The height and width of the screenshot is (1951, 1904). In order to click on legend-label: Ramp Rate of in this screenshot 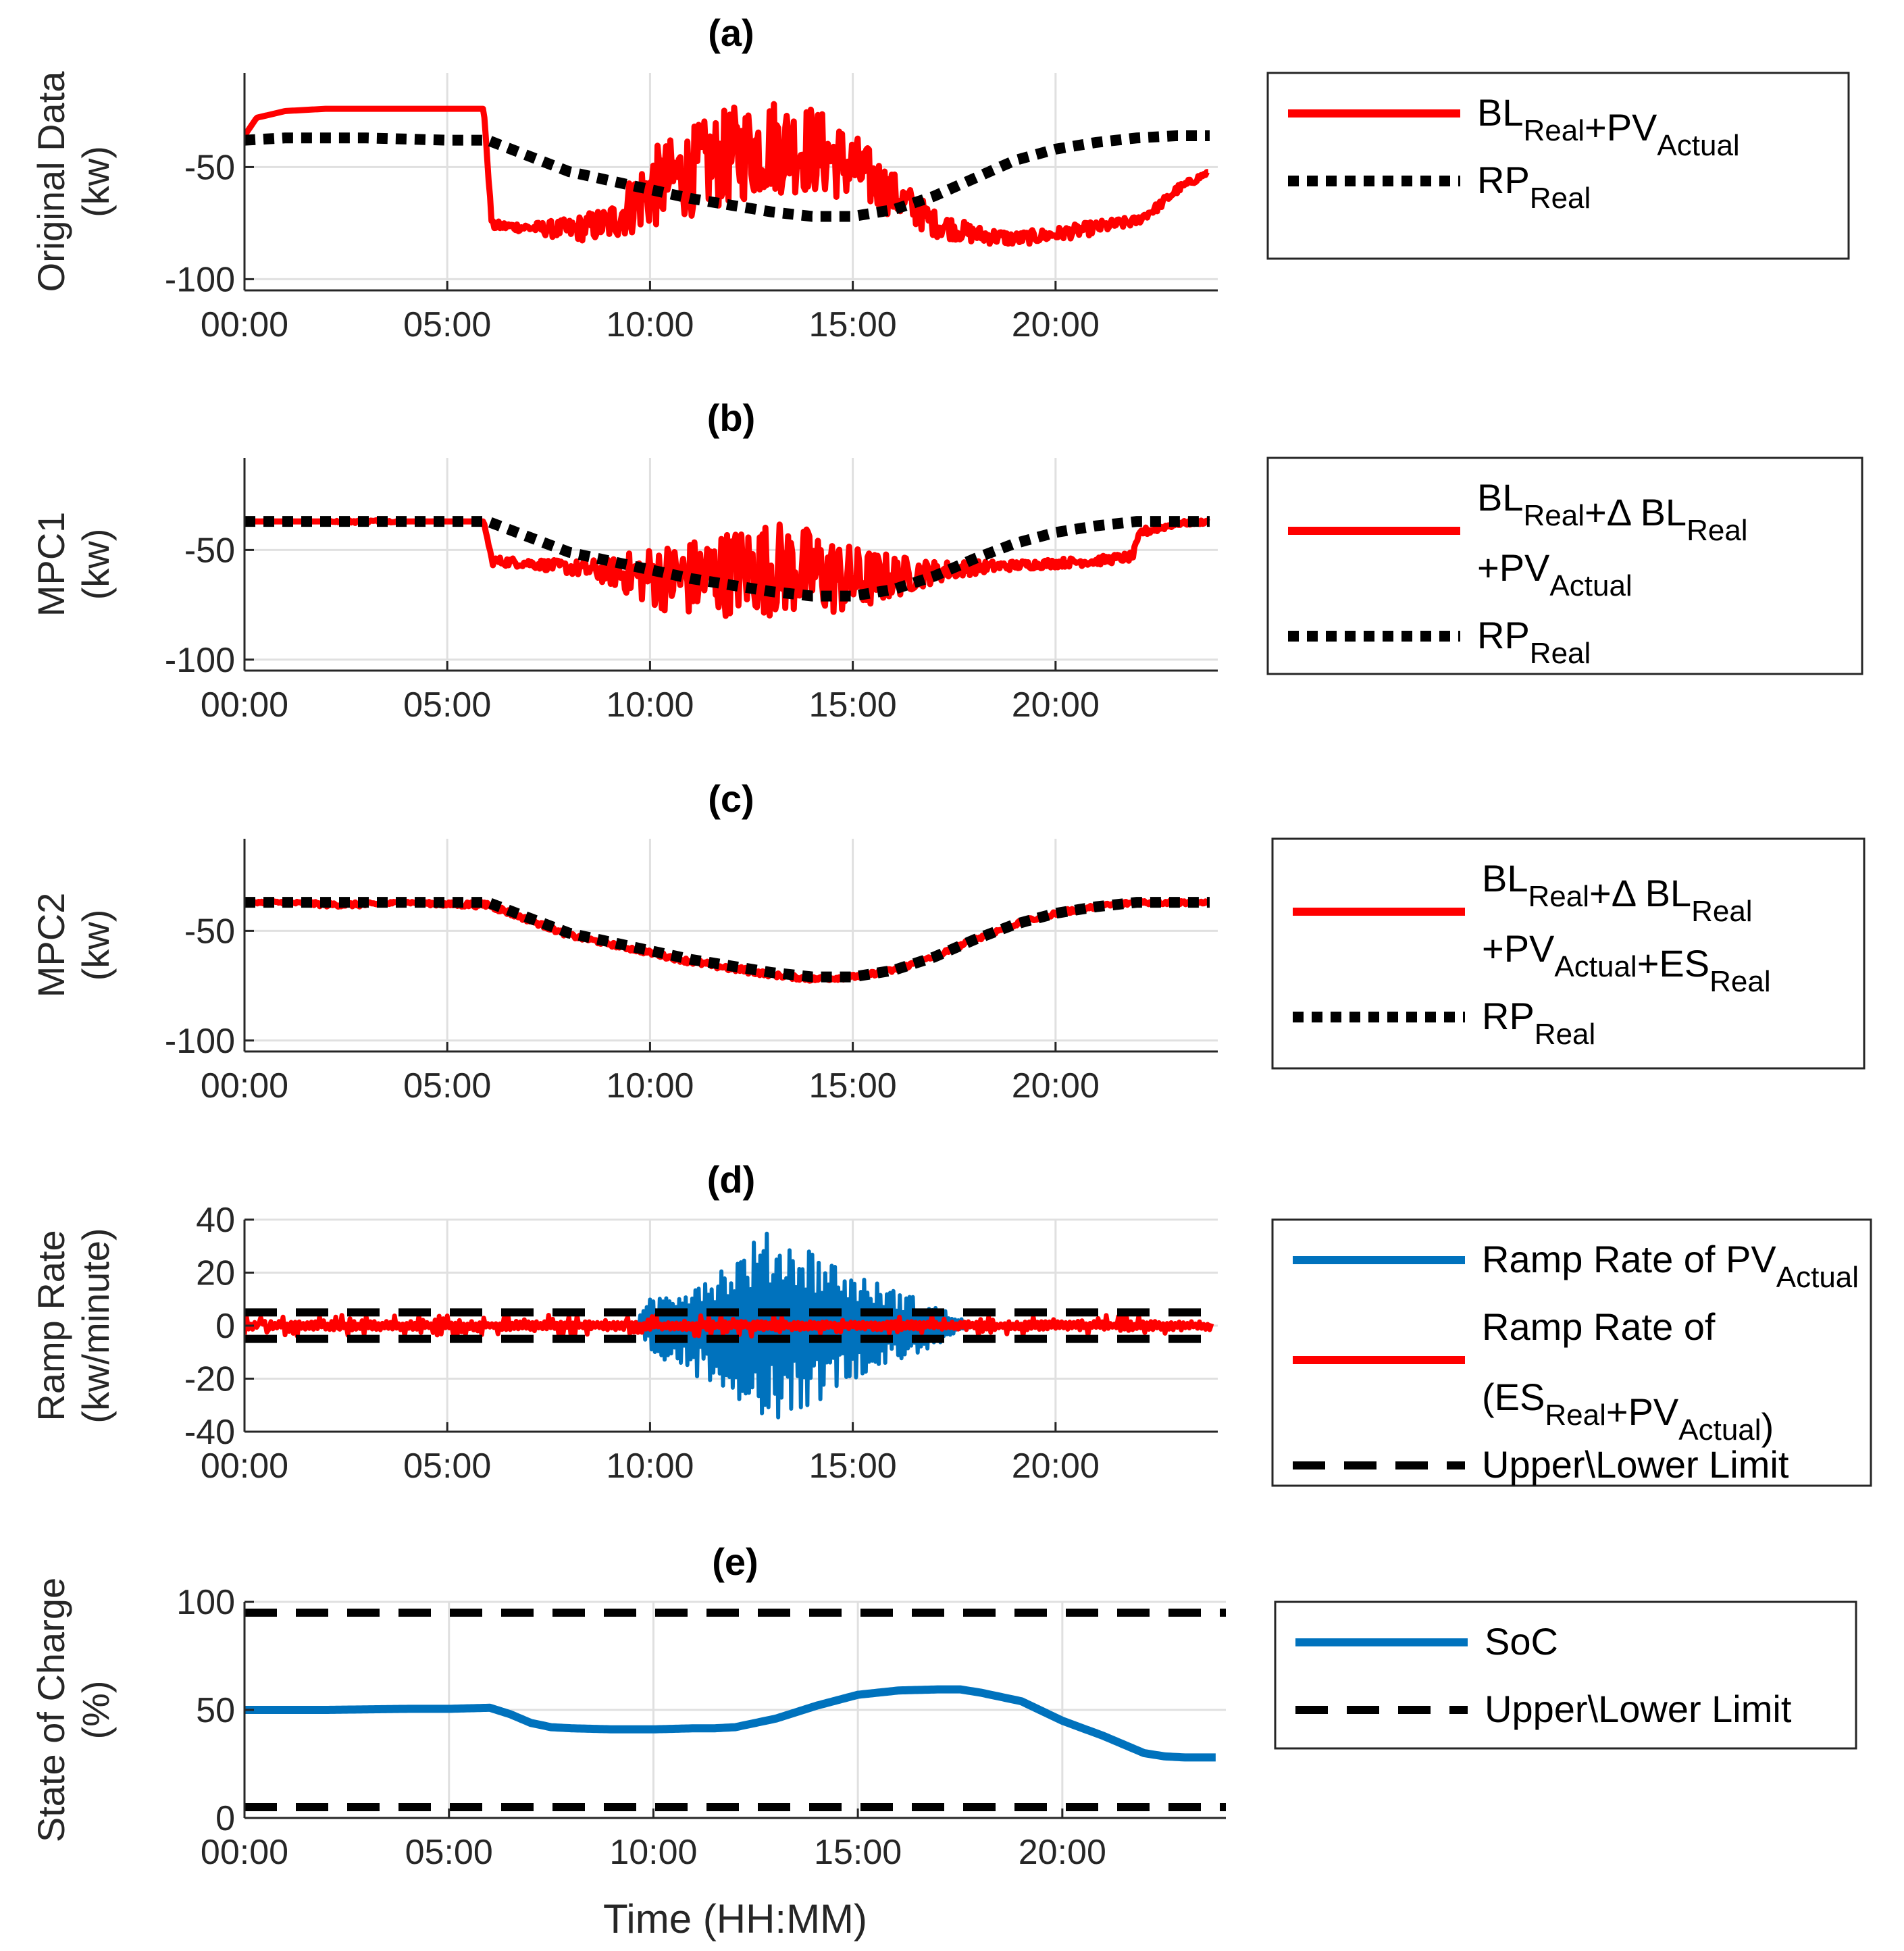, I will do `click(1599, 1326)`.